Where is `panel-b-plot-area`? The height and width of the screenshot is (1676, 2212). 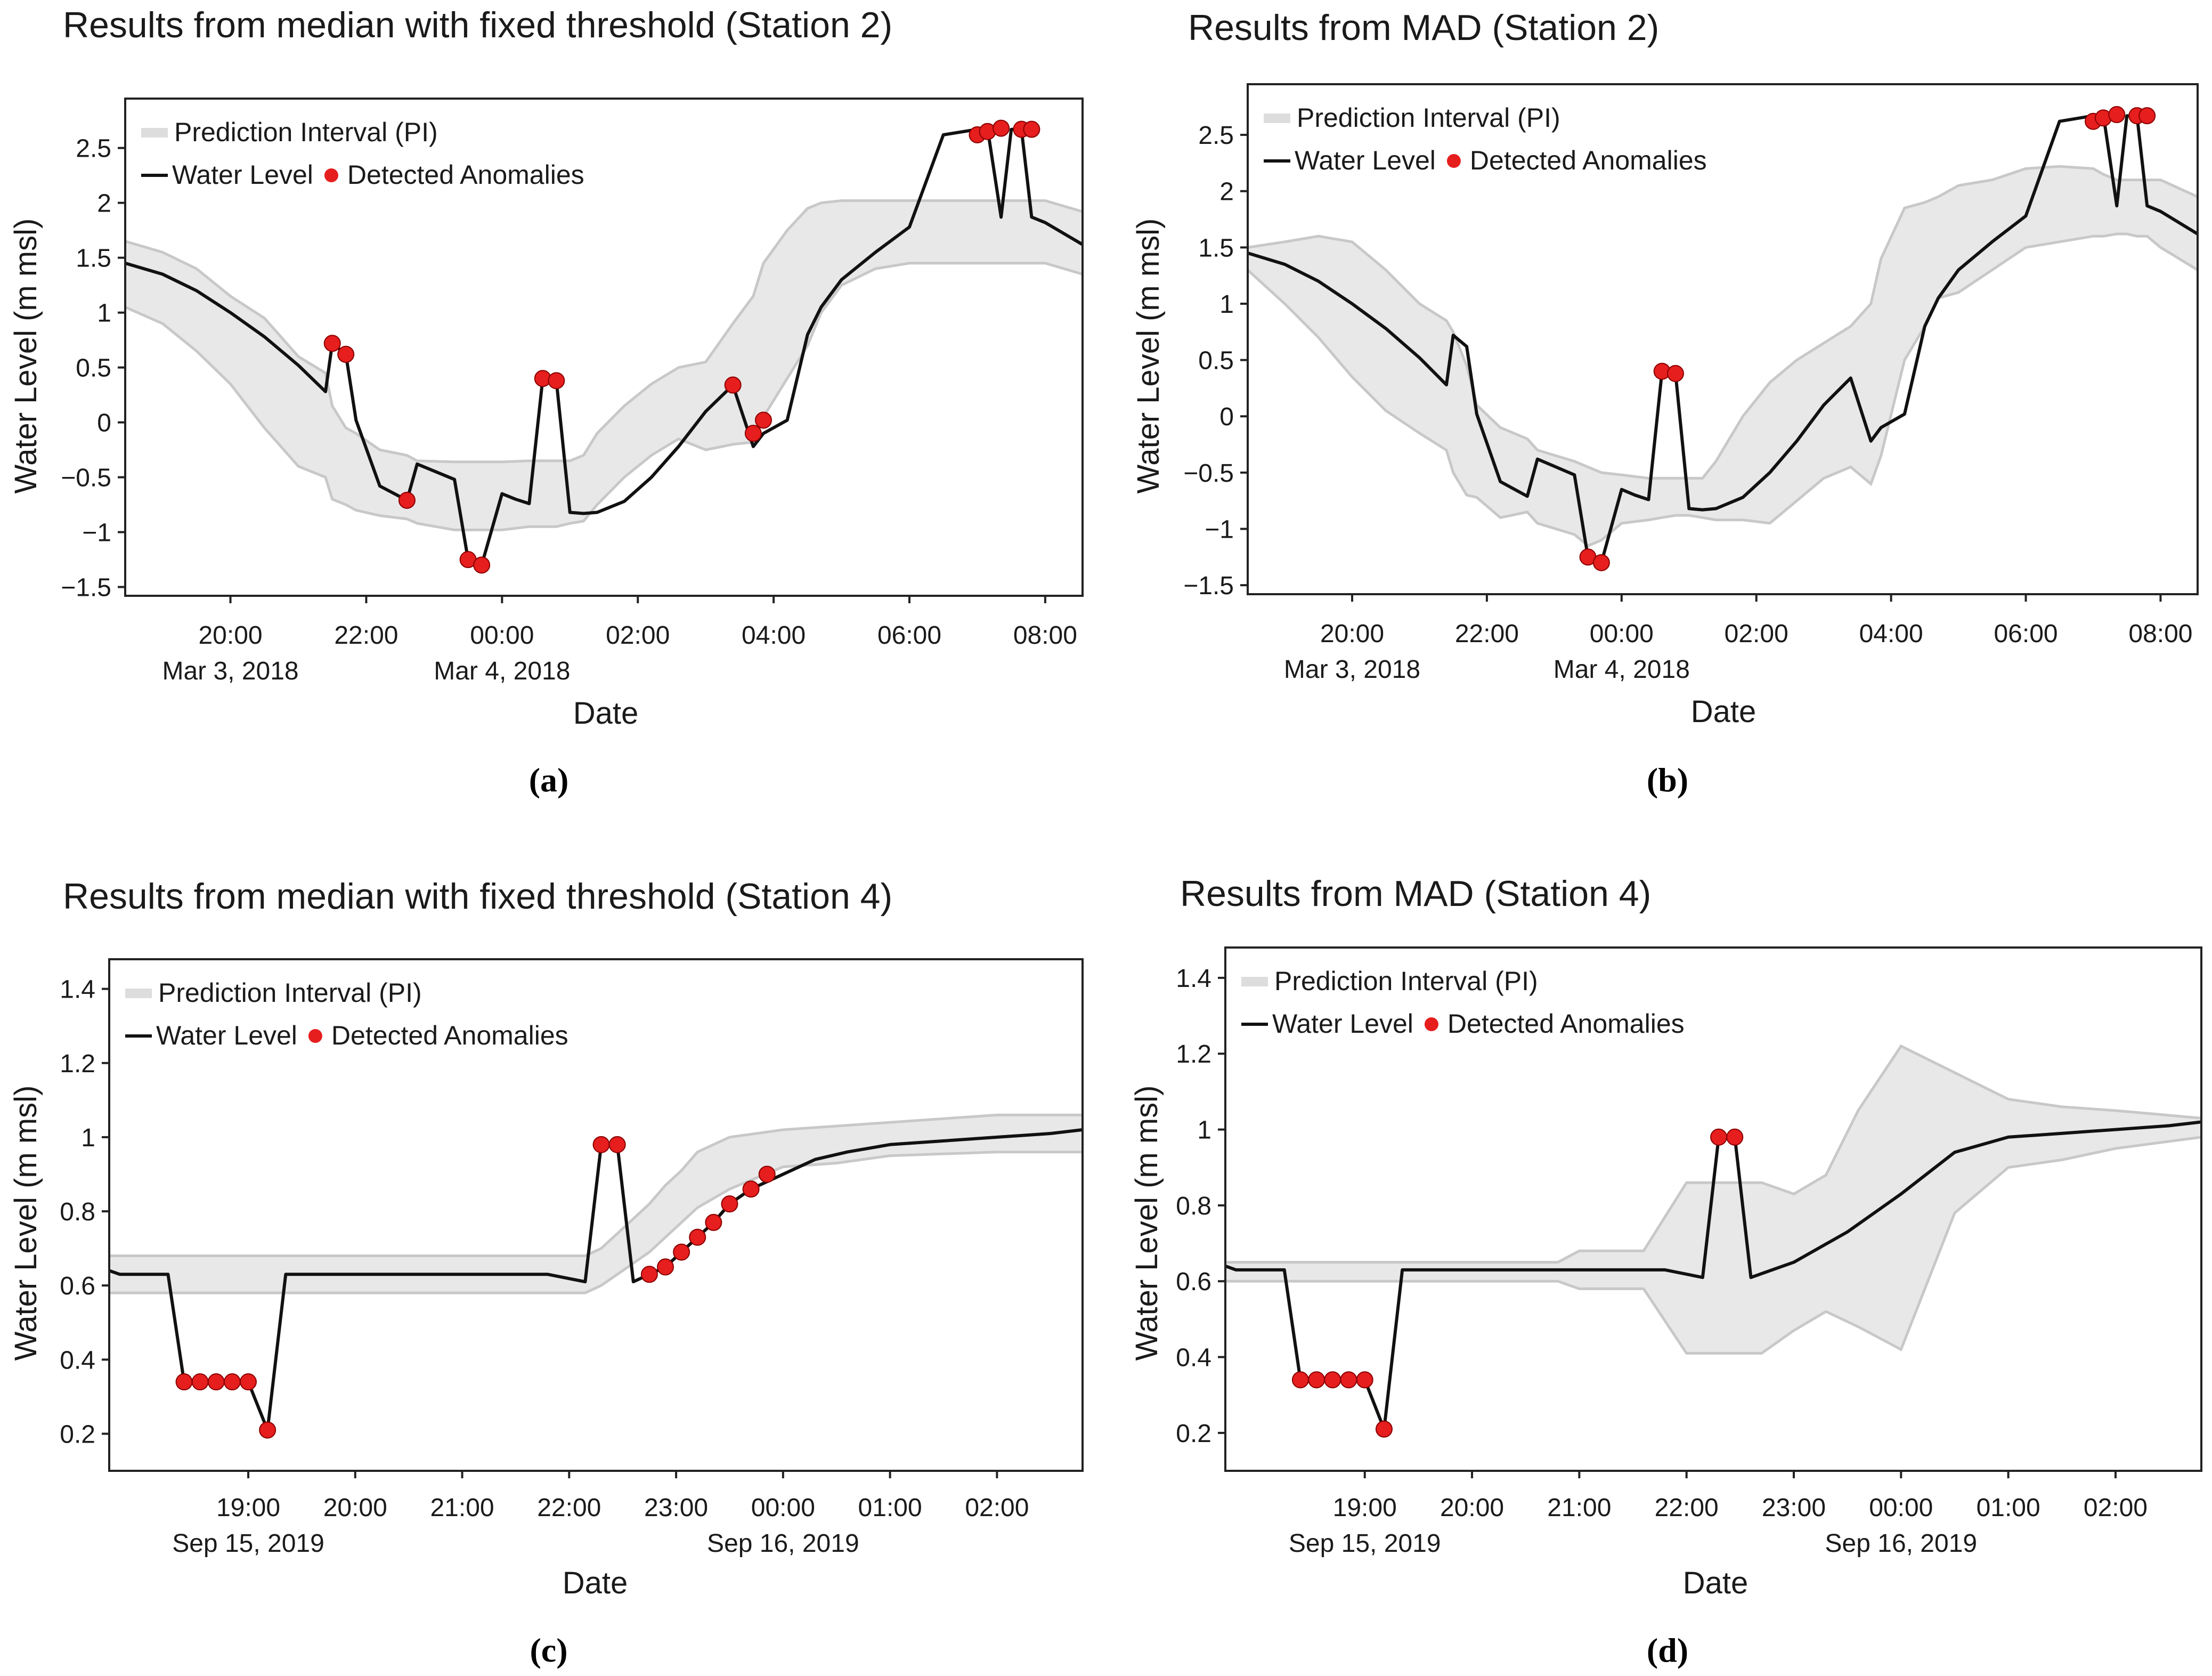
panel-b-plot-area is located at coordinates (1723, 339).